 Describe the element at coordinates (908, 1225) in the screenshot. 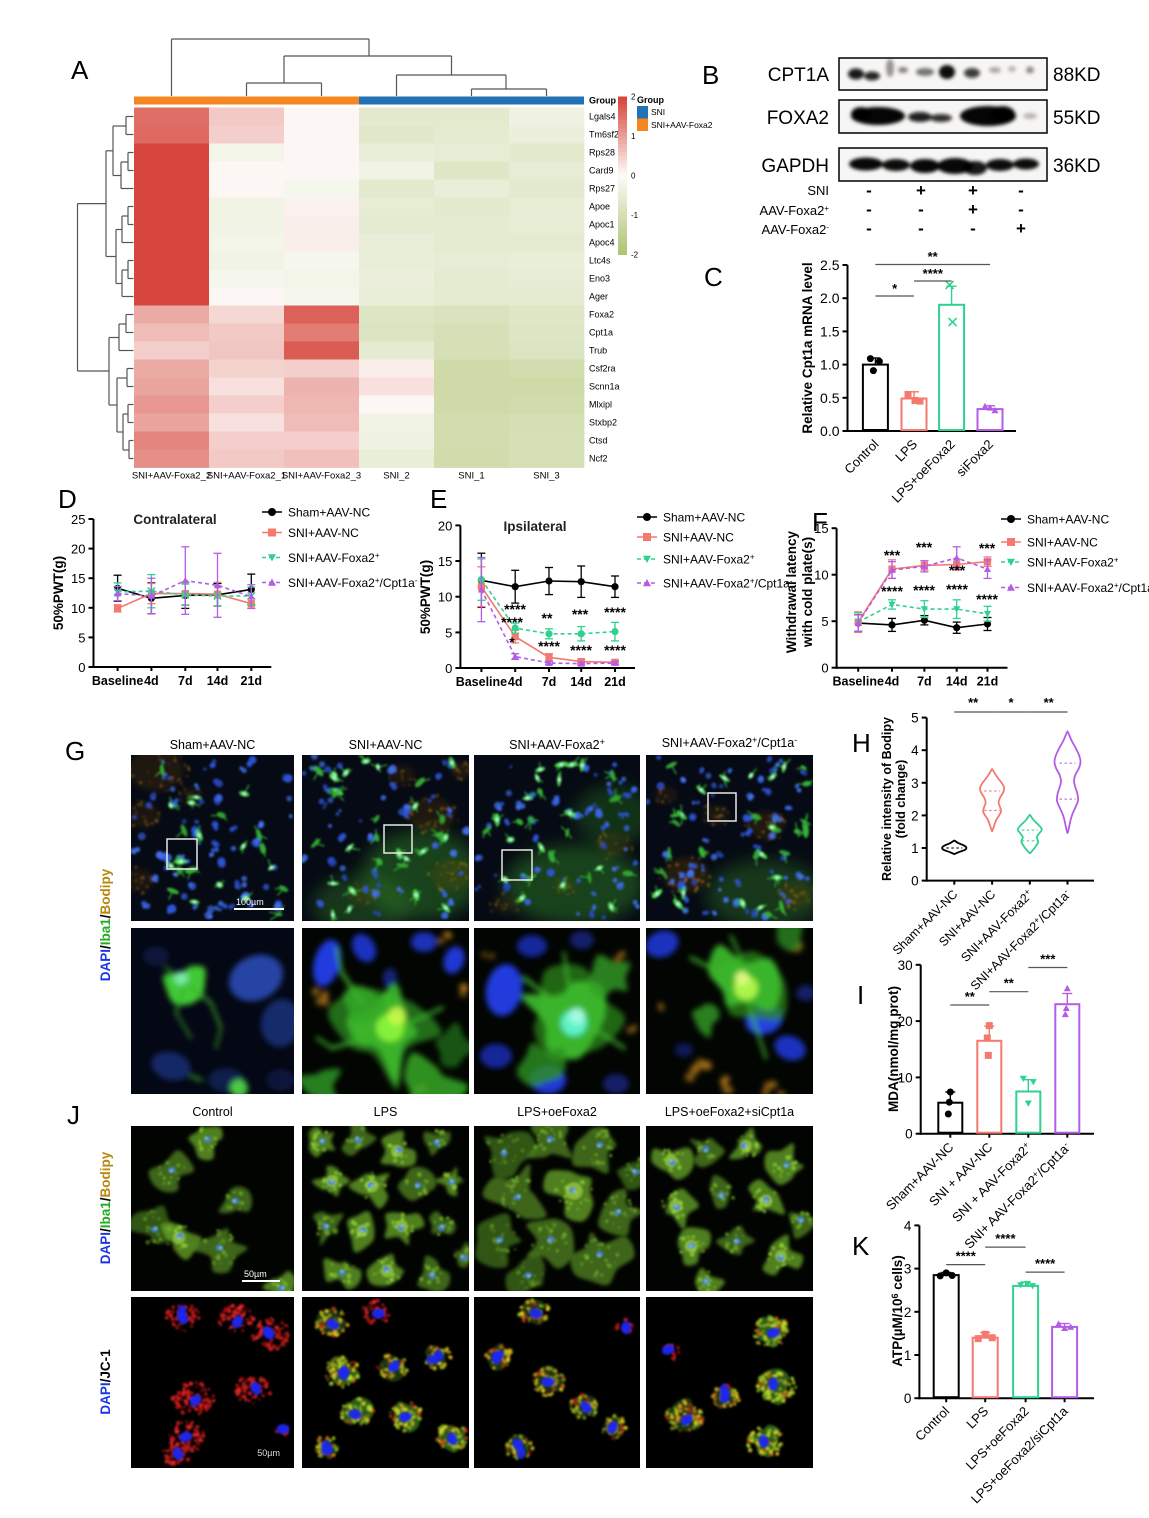

I see `svg-text: 4` at that location.